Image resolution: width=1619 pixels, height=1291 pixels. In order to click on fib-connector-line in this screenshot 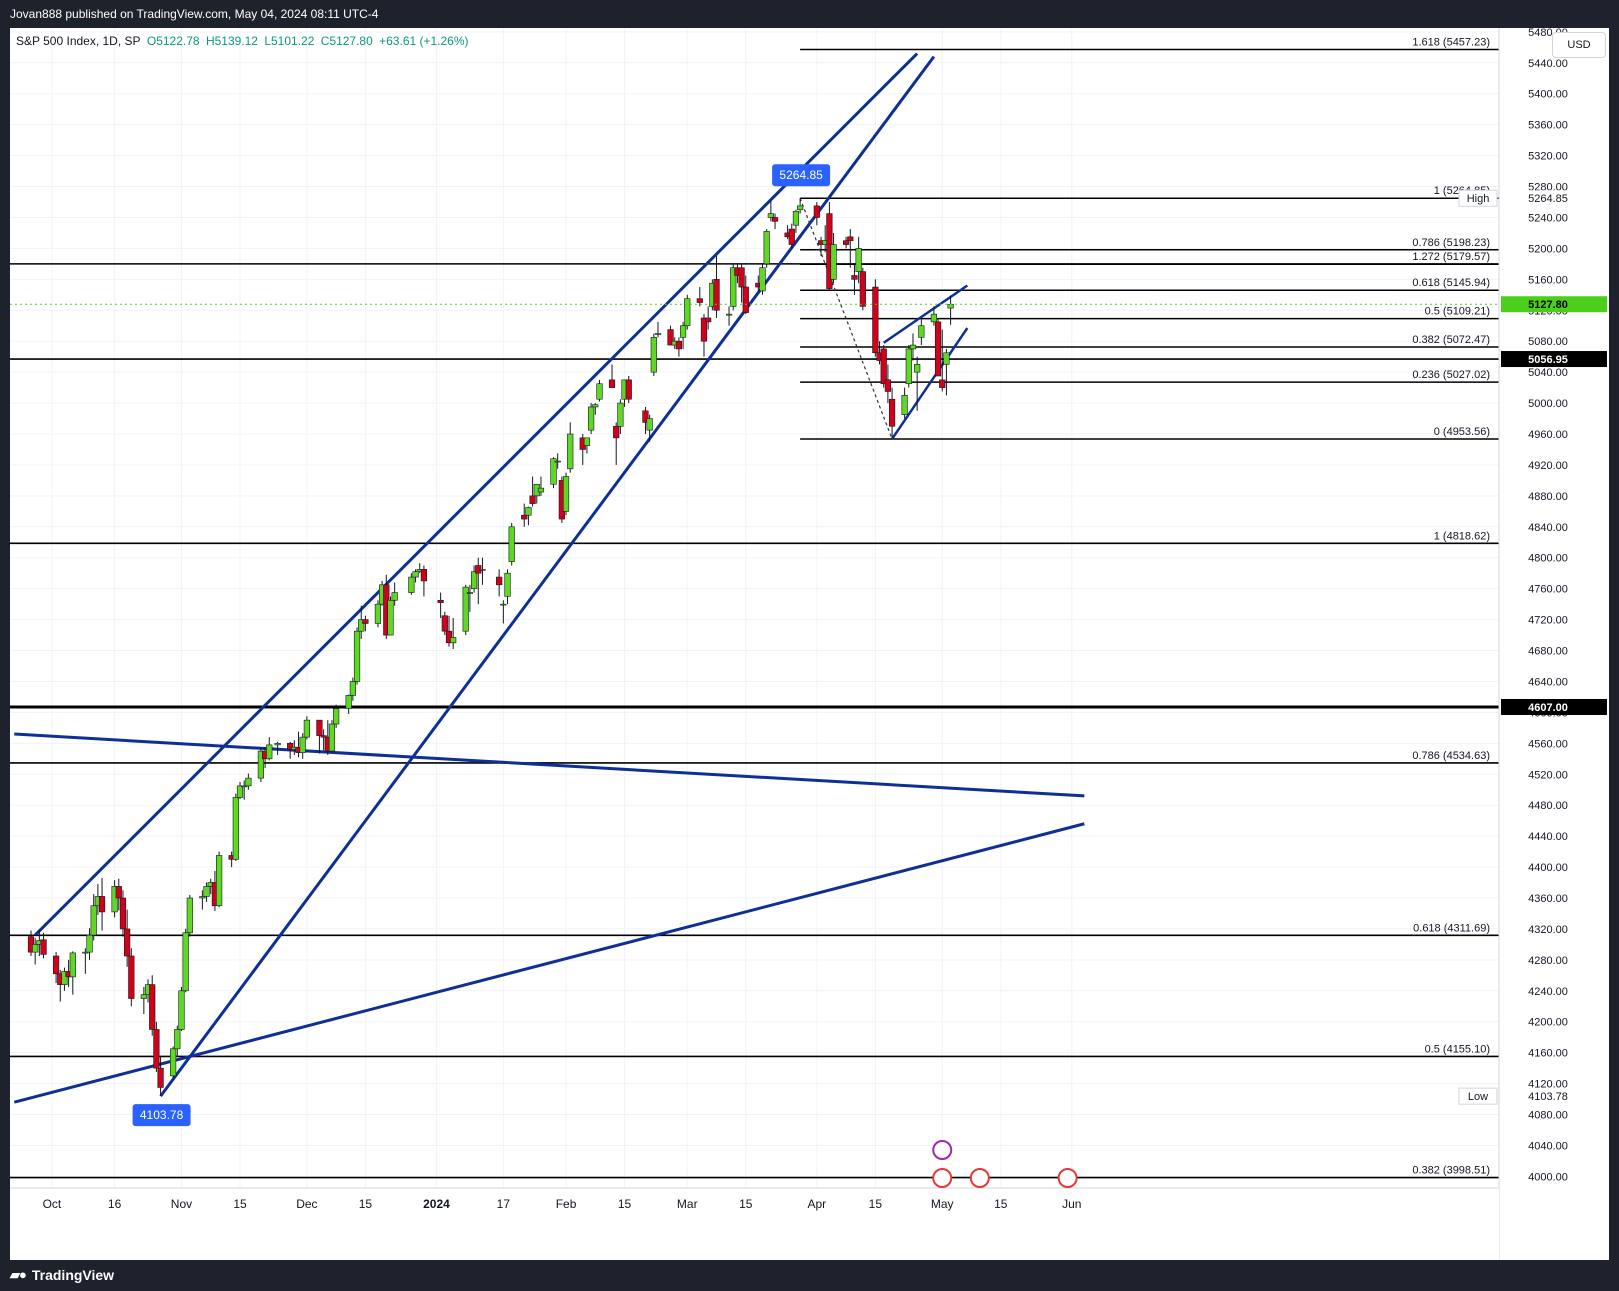, I will do `click(846, 319)`.